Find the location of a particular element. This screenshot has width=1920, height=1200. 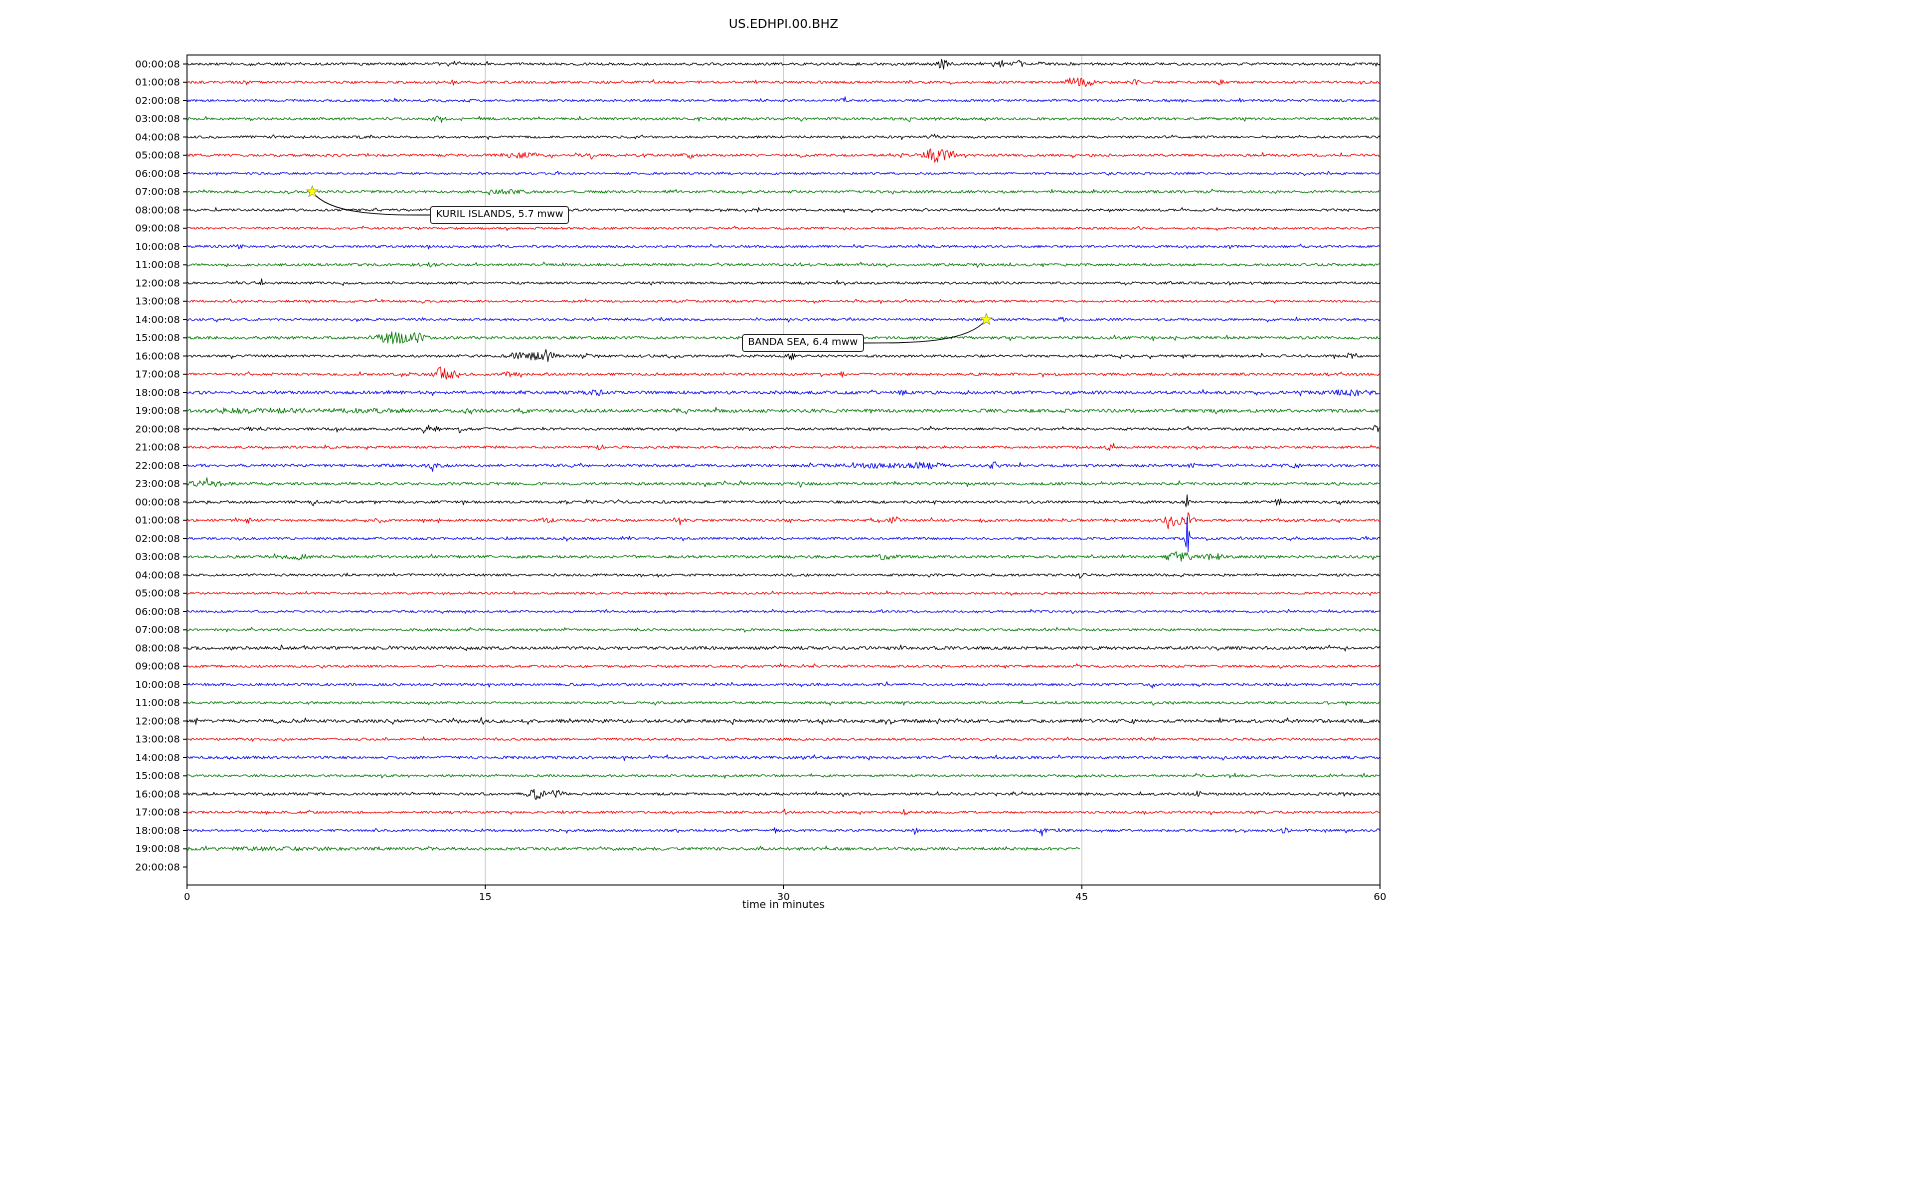

x-tick-label: 60 is located at coordinates (1380, 897).